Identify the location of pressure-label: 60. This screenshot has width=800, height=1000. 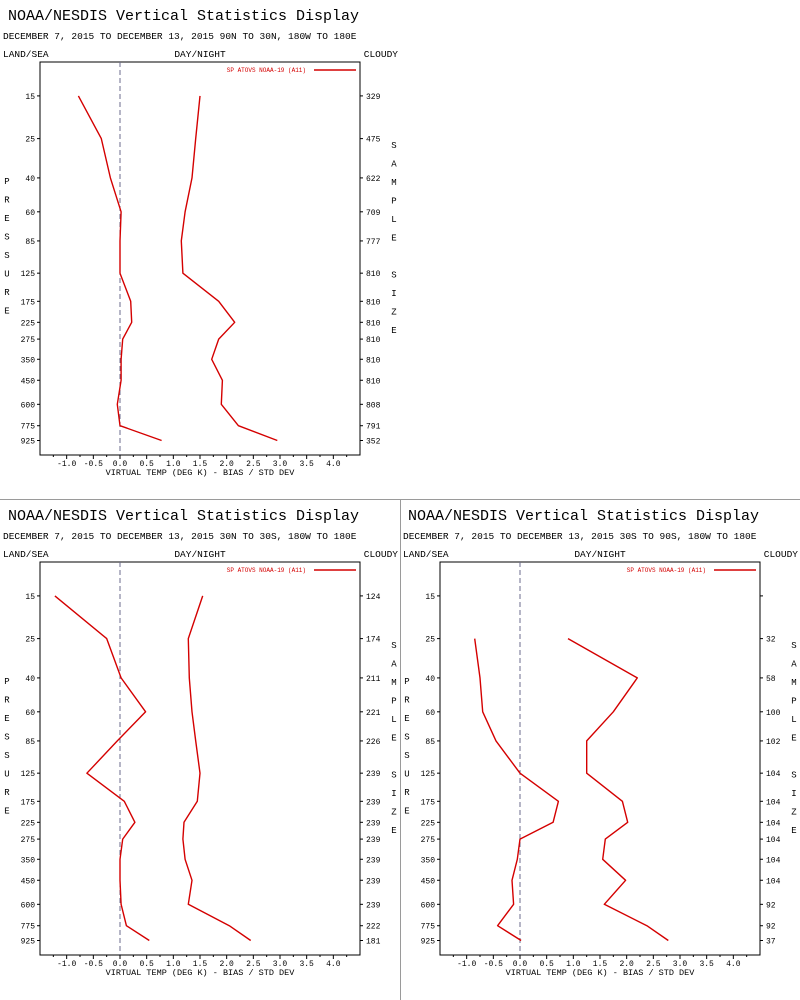
(30, 213).